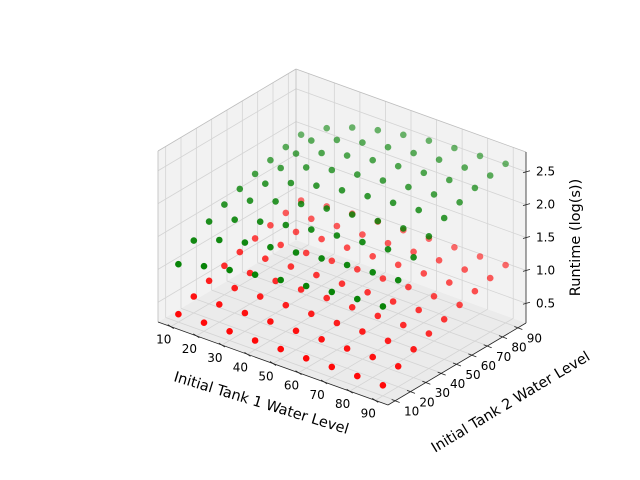 The width and height of the screenshot is (640, 480). What do you see at coordinates (265, 377) in the screenshot?
I see `x-tick-label: 50` at bounding box center [265, 377].